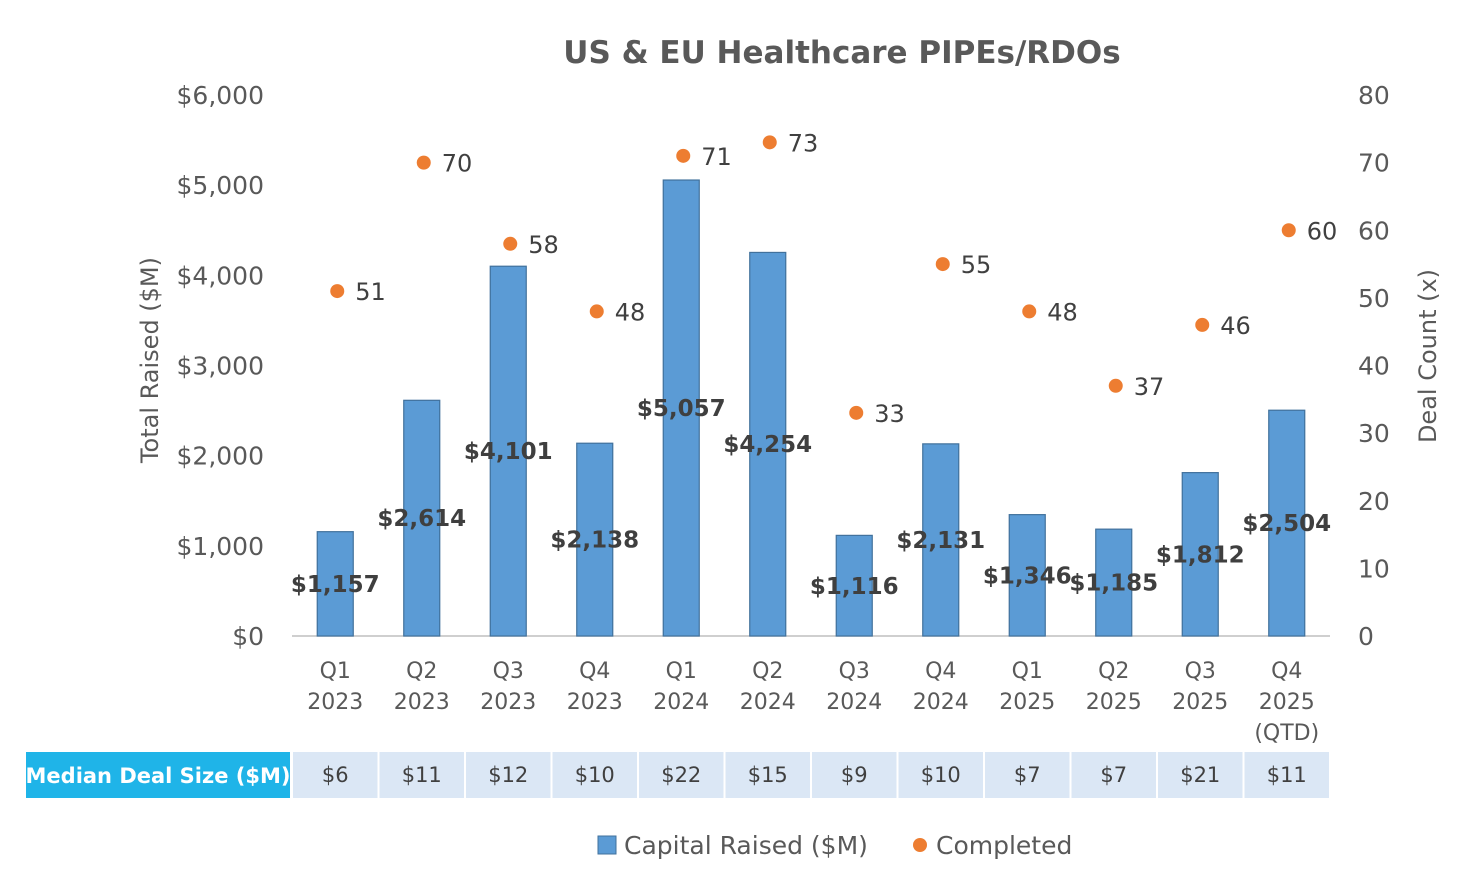 The image size is (1484, 896). Describe the element at coordinates (220, 185) in the screenshot. I see `left-axis-tick-label: $5,000` at that location.